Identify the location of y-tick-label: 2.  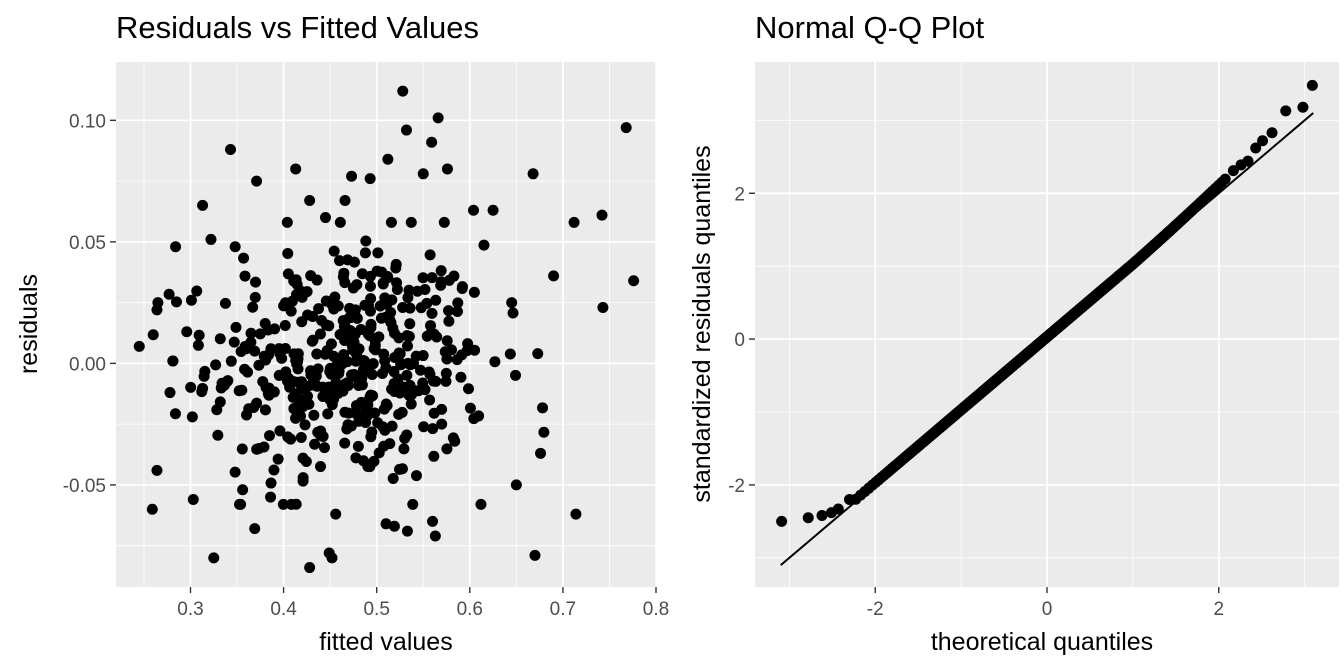
(739, 194).